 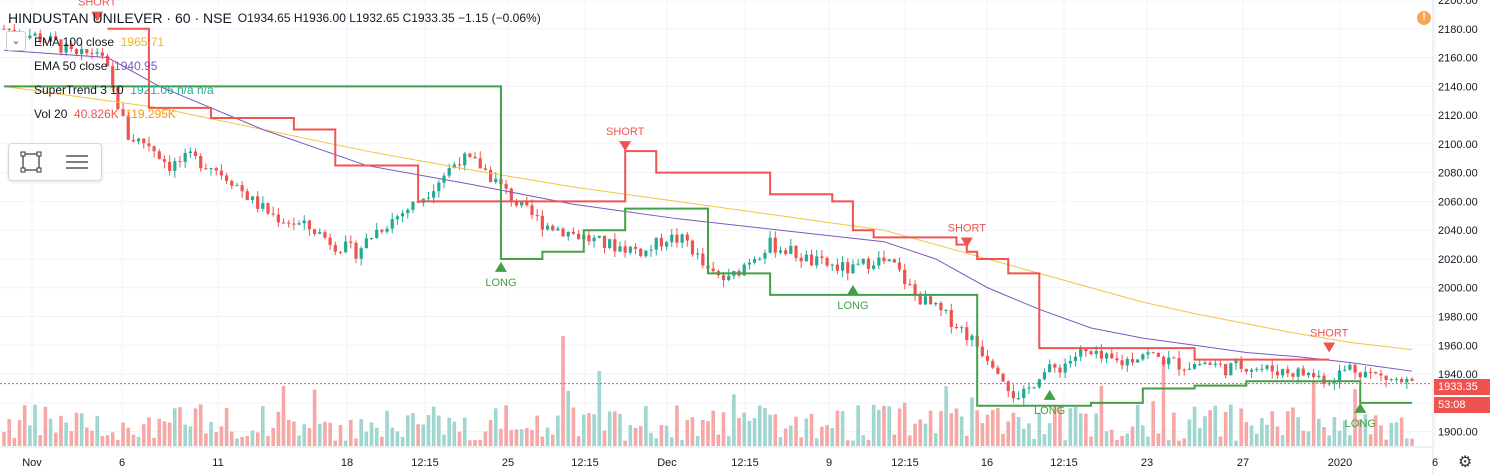 What do you see at coordinates (99, 42) in the screenshot?
I see `ema100-legend: EMA 100 close 1965.71` at bounding box center [99, 42].